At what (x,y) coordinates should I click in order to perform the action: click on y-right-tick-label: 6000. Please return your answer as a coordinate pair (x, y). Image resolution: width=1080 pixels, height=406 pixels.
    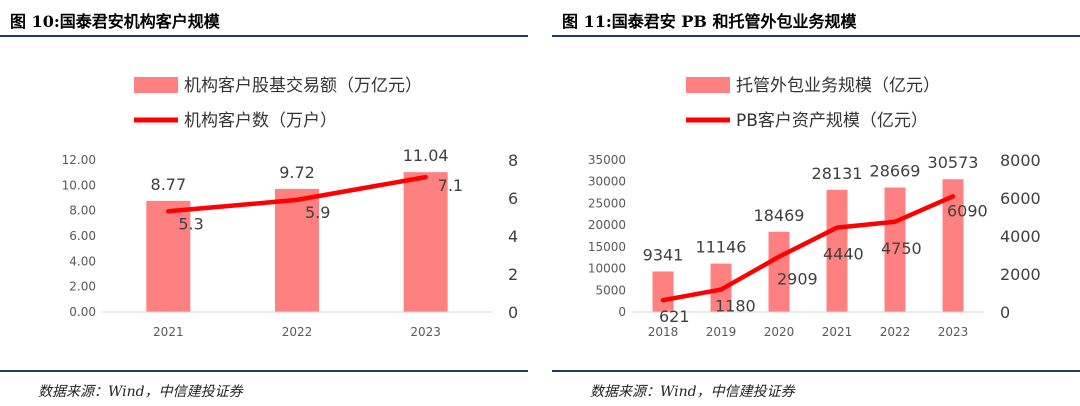
    Looking at the image, I should click on (1020, 198).